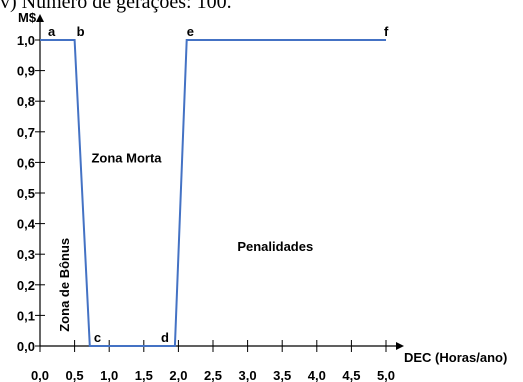  Describe the element at coordinates (282, 375) in the screenshot. I see `x-tick-label: 3,5` at that location.